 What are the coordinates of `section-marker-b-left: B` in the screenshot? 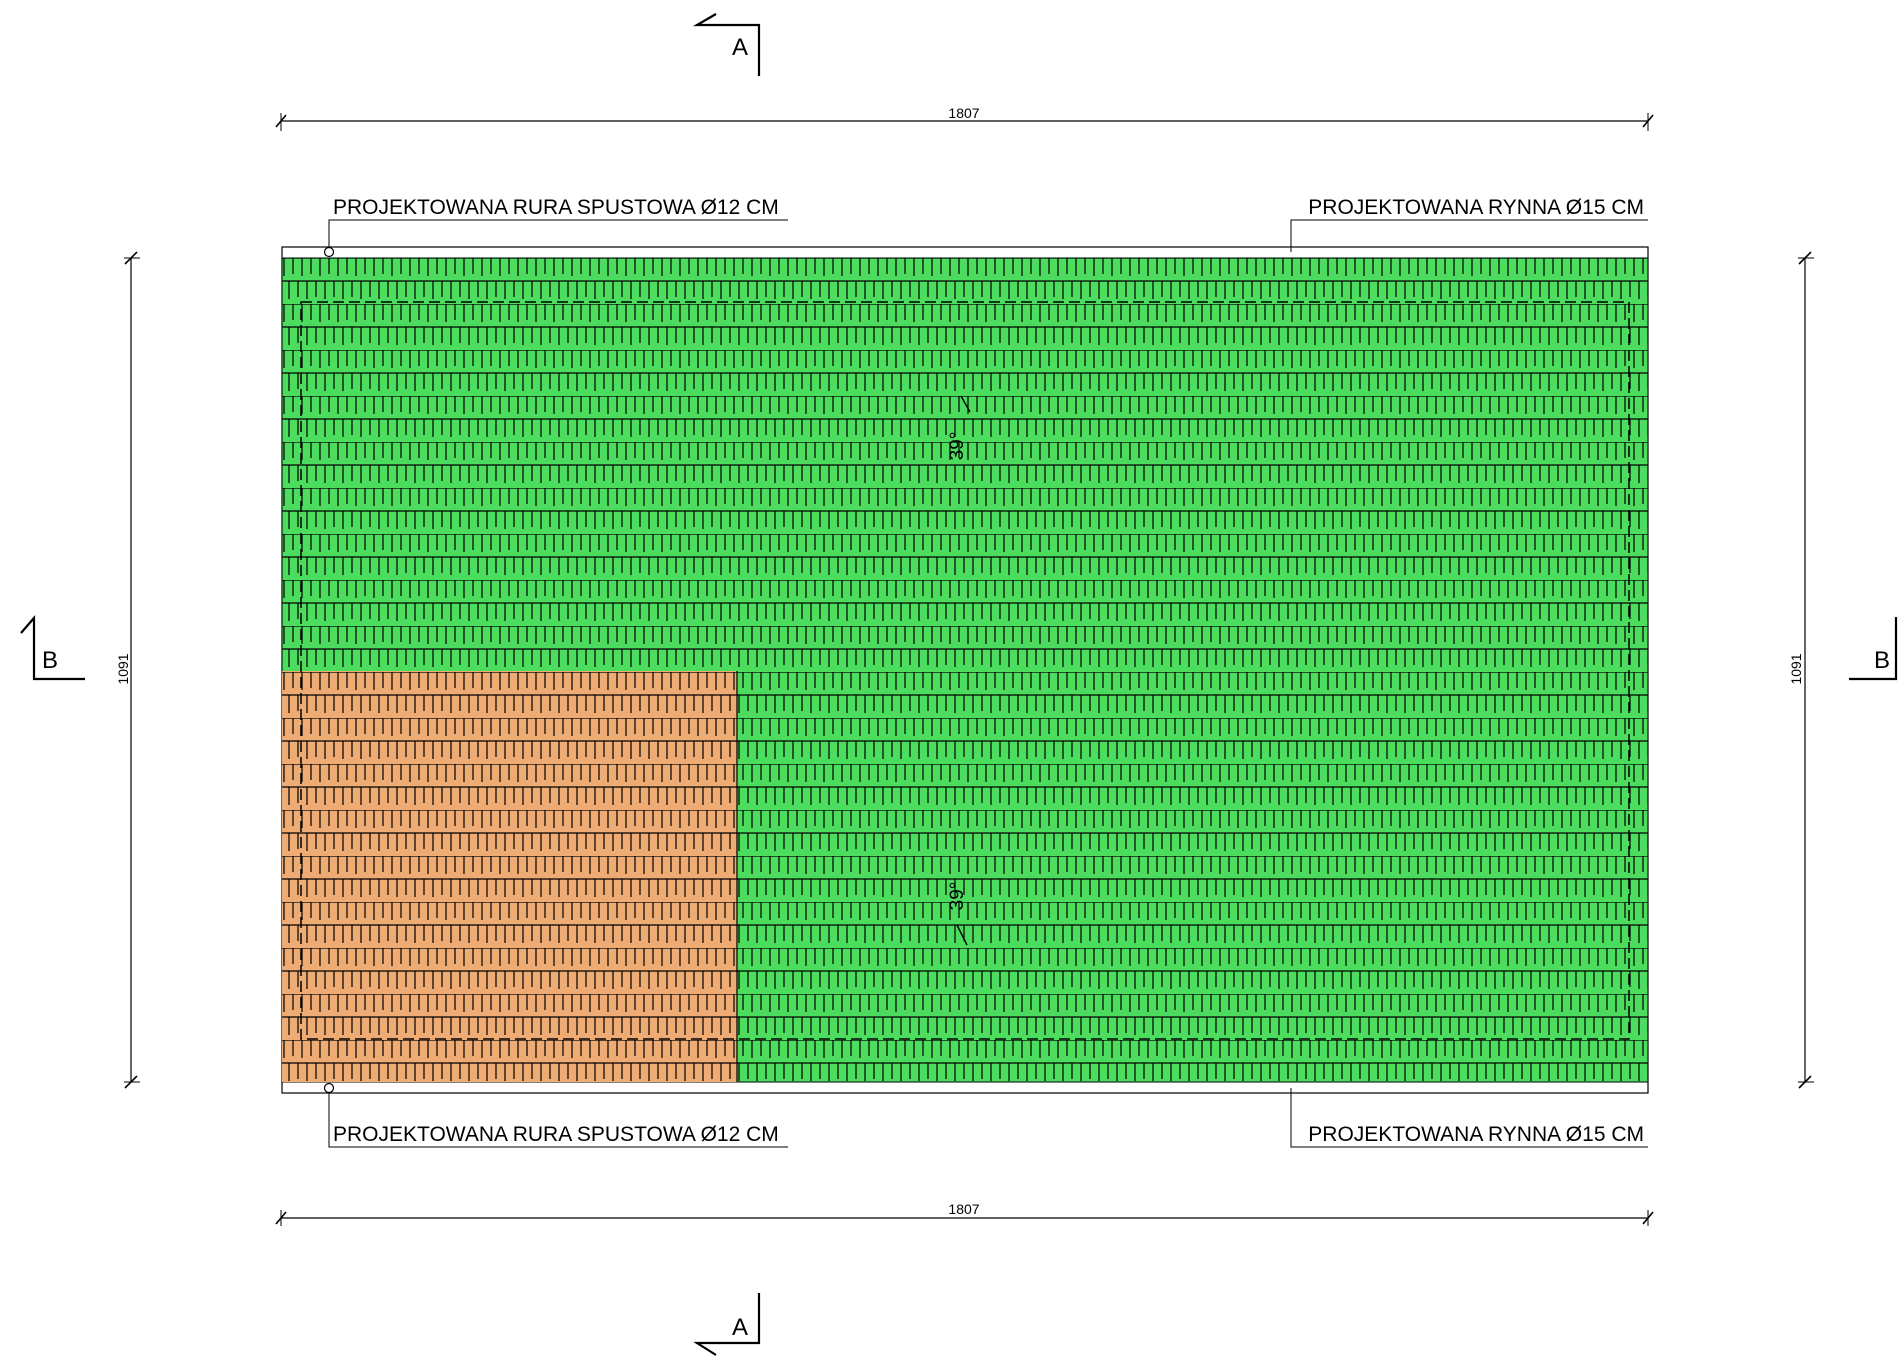 It's located at (53, 648).